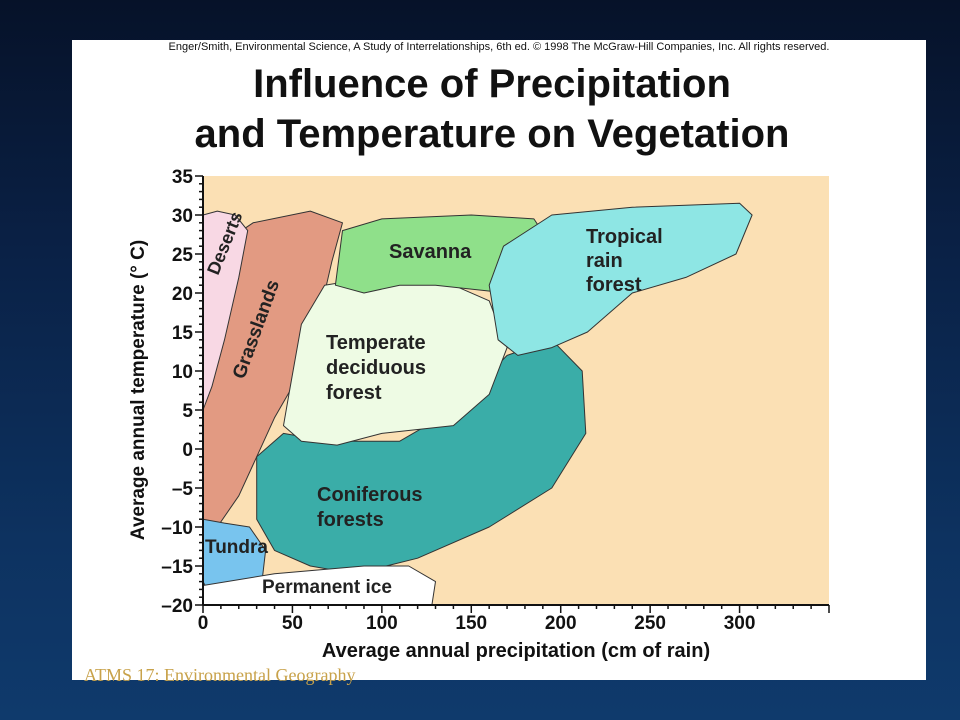 Image resolution: width=960 pixels, height=720 pixels. What do you see at coordinates (292, 623) in the screenshot?
I see `x-tick-label: 50` at bounding box center [292, 623].